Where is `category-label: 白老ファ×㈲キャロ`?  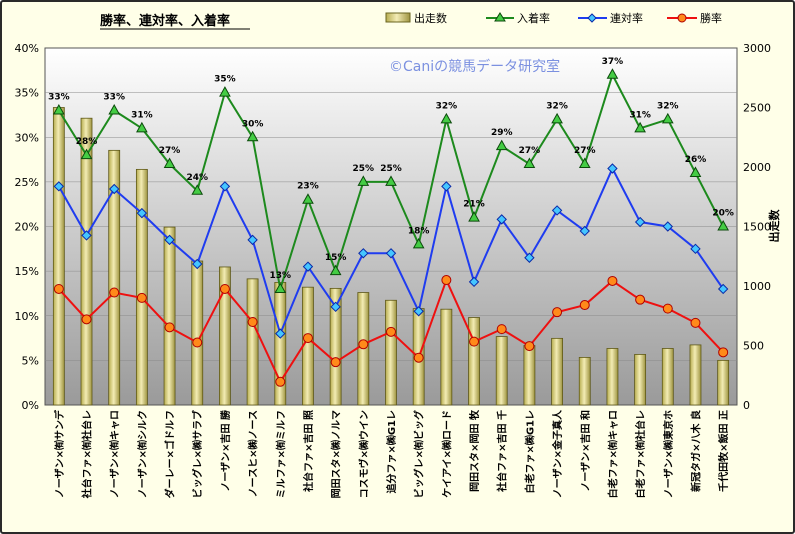
category-label: 白老ファ×㈲キャロ is located at coordinates (612, 454).